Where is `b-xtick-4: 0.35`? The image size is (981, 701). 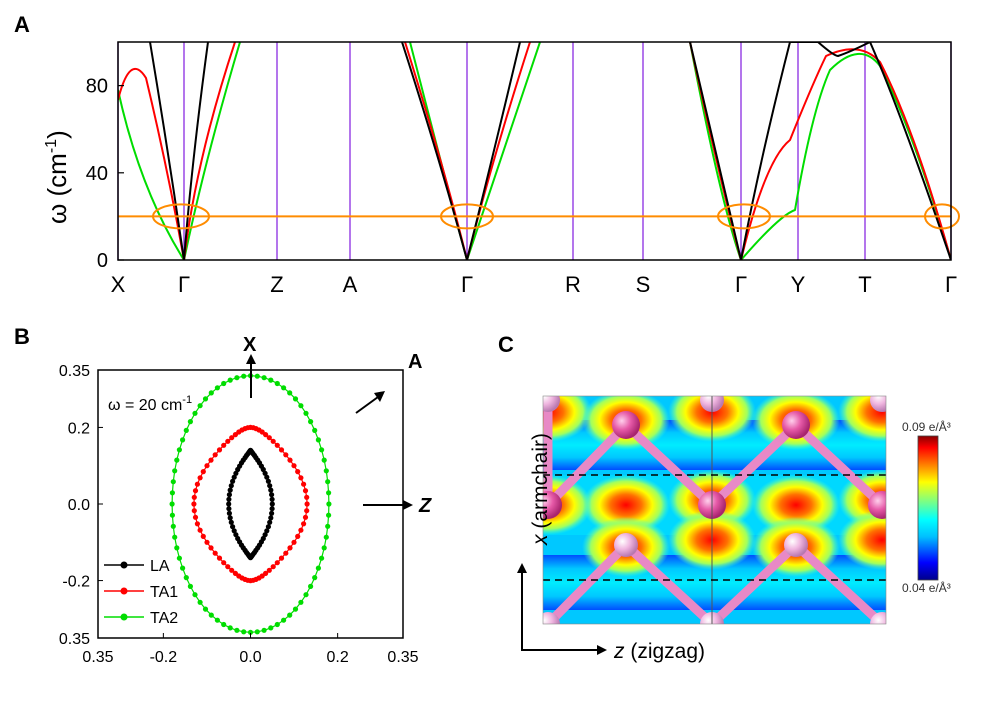 b-xtick-4: 0.35 is located at coordinates (402, 657).